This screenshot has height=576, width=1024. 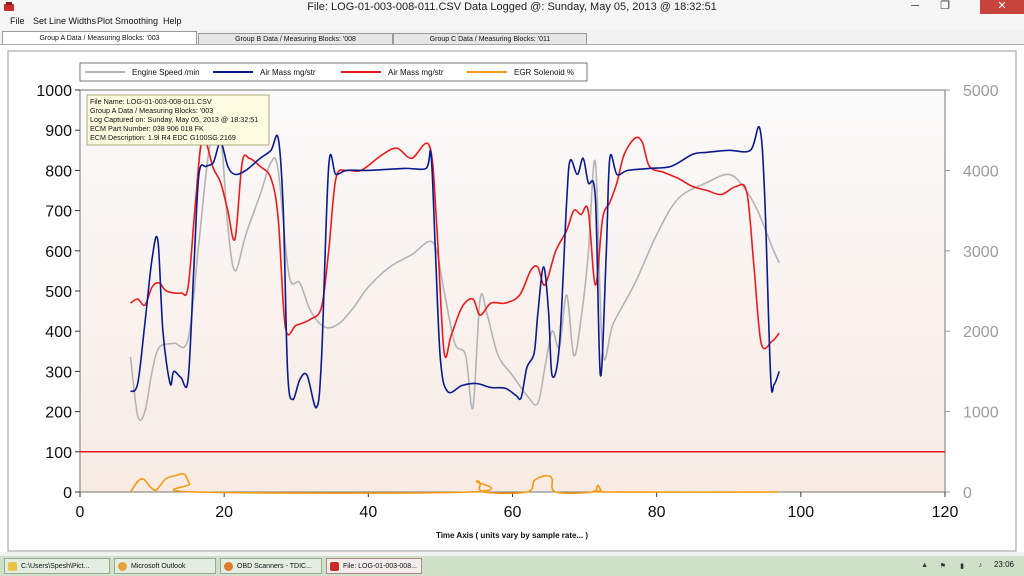 I want to click on y-right-tick-label-3: 3000, so click(x=981, y=252).